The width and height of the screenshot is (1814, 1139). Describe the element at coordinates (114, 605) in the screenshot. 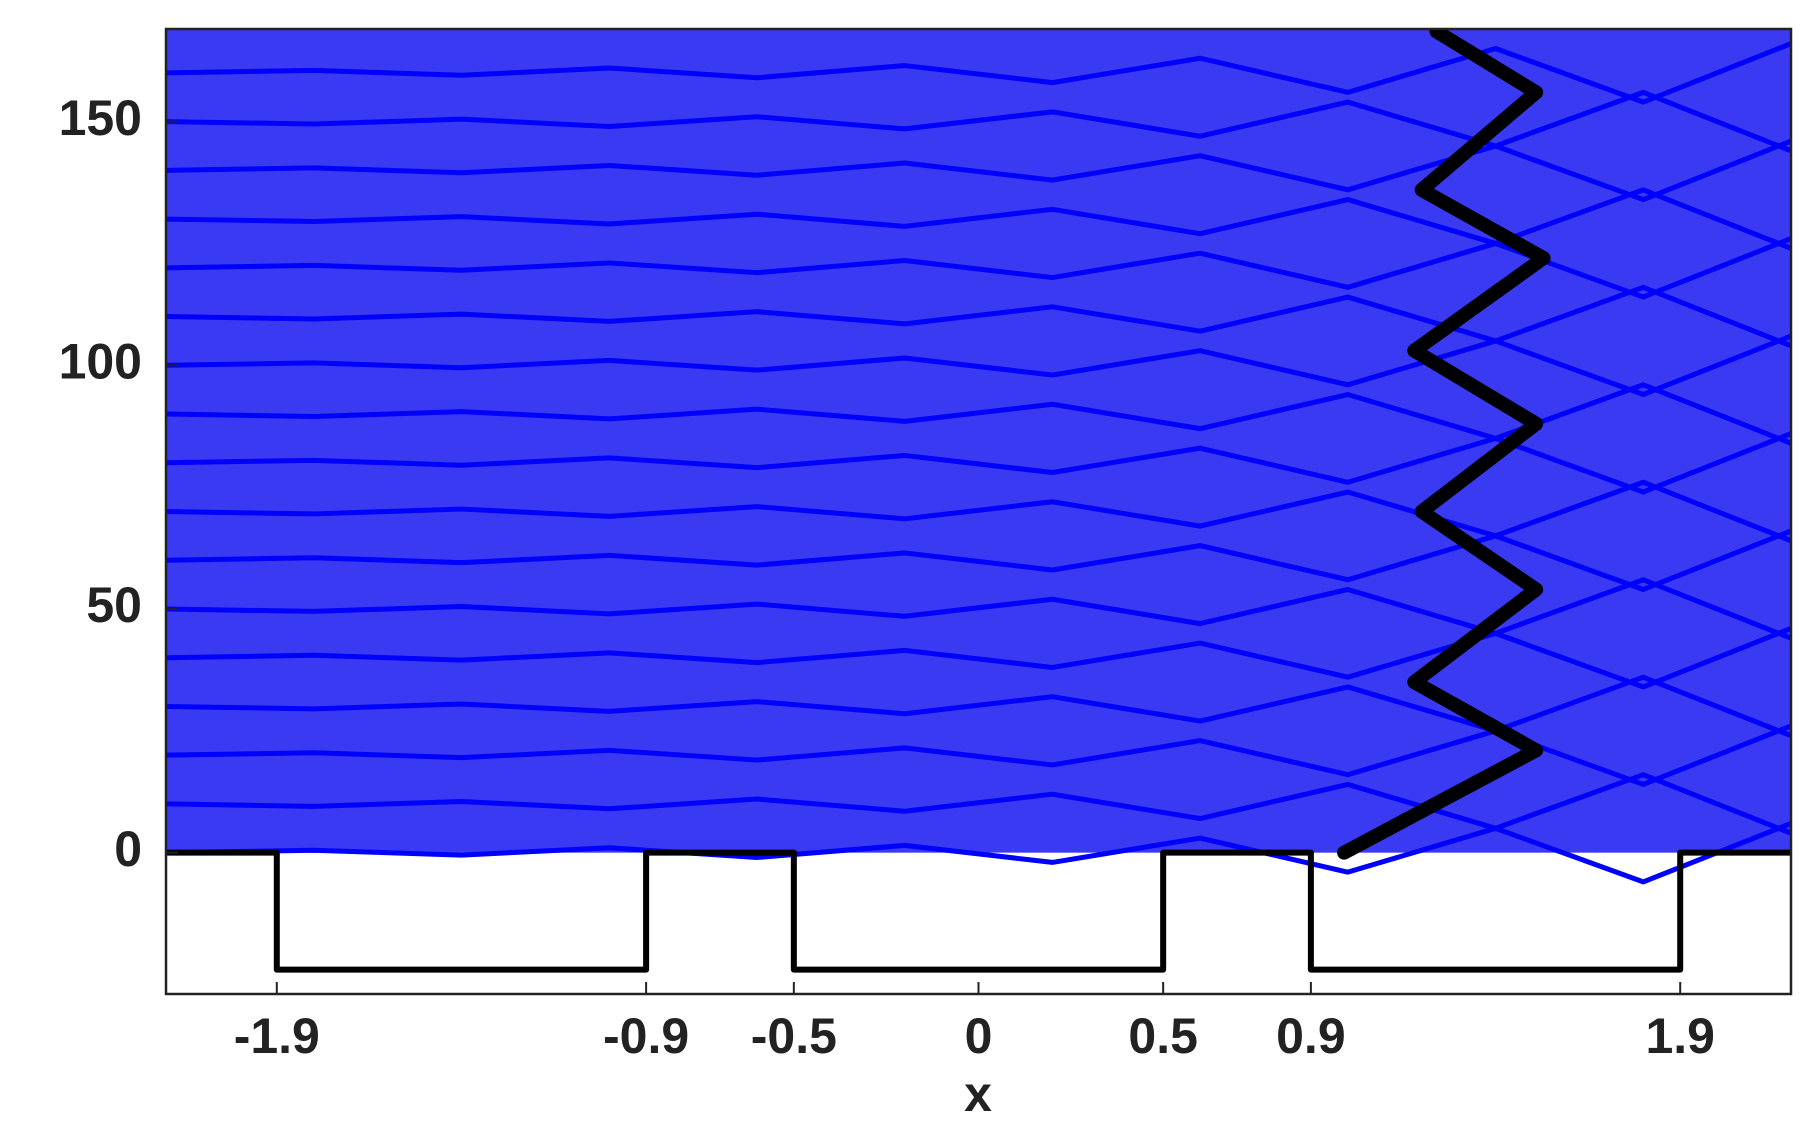

I see `y-tick-label: 50` at that location.